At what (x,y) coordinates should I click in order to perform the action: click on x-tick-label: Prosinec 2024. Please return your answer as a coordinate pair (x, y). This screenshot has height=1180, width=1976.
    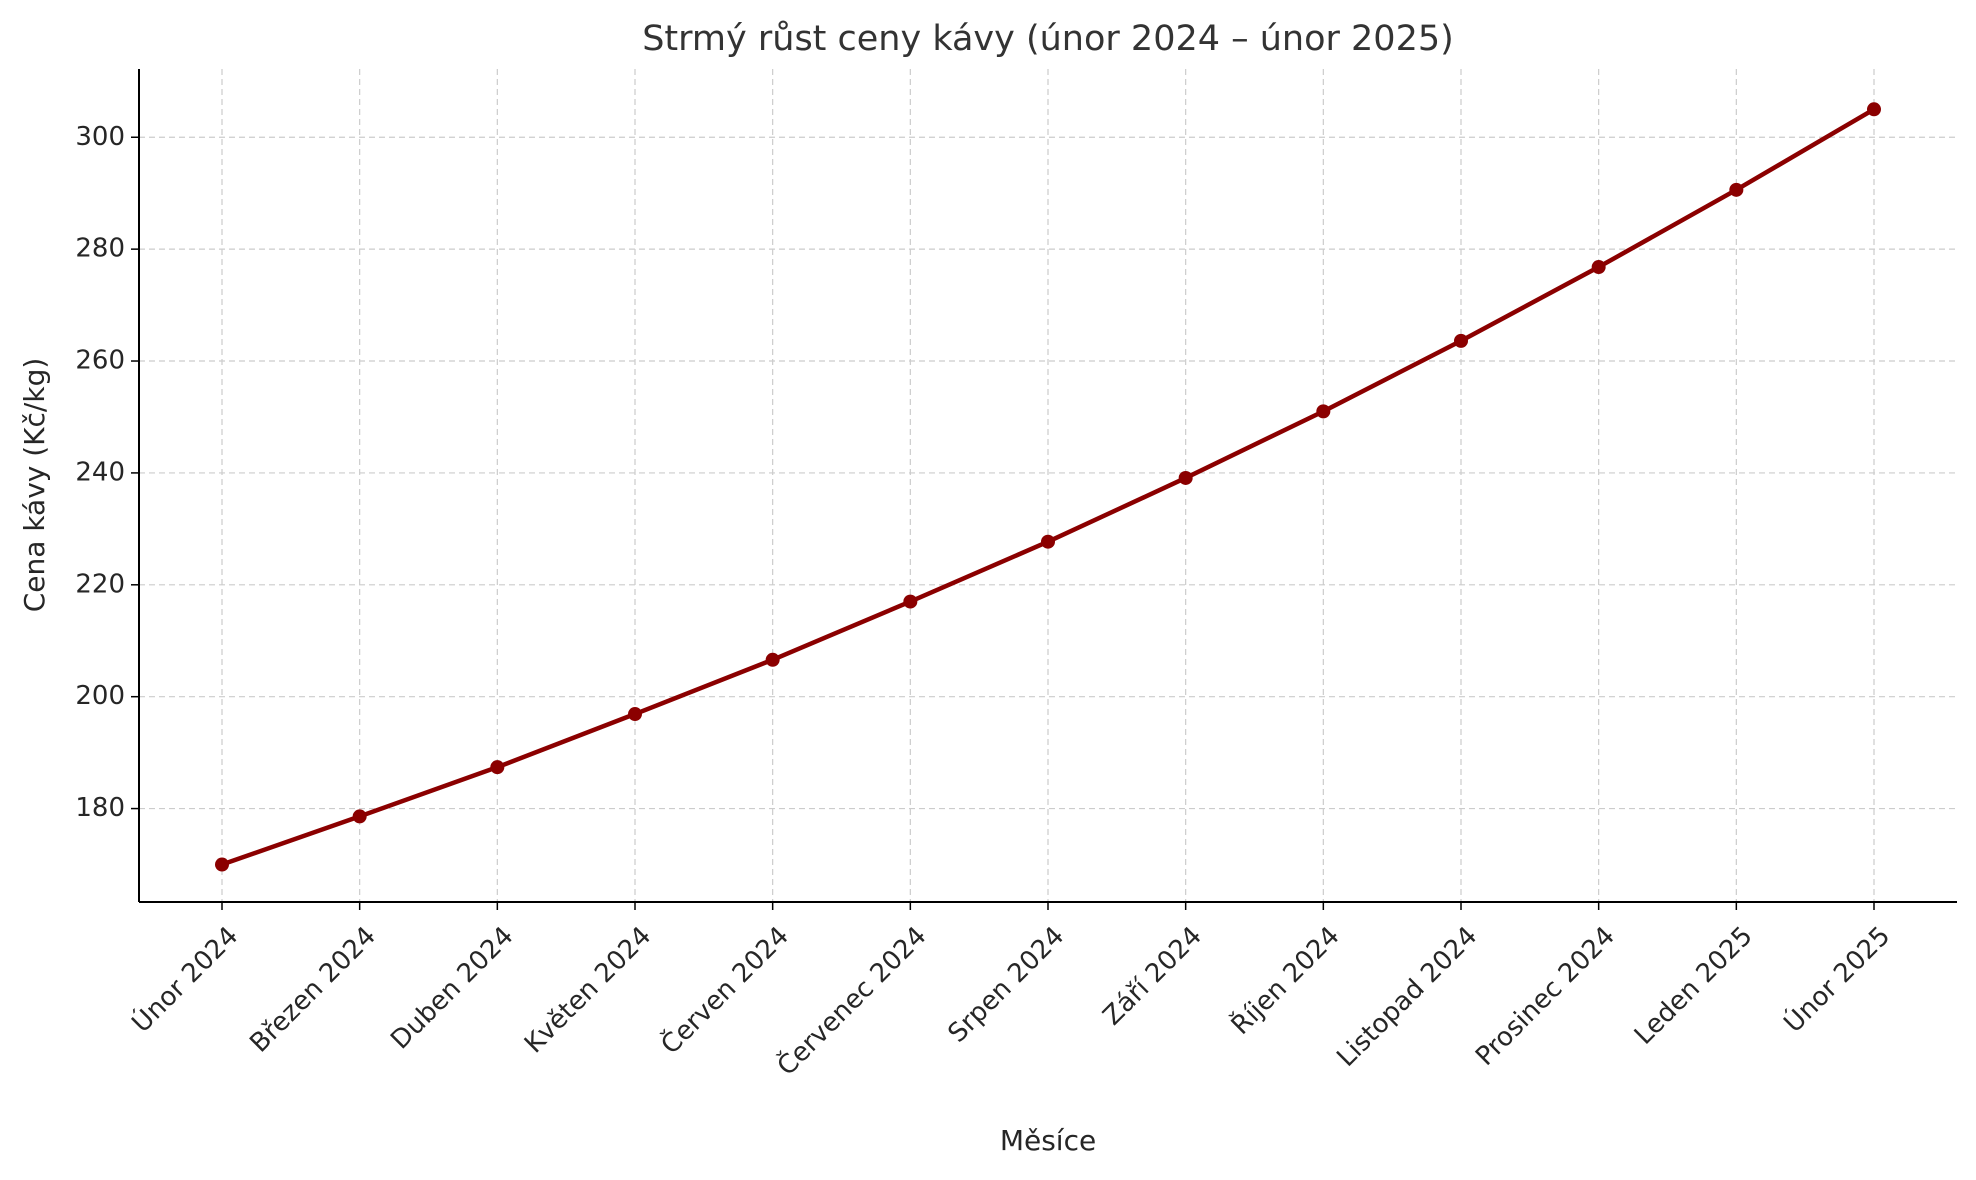
    Looking at the image, I should click on (1545, 996).